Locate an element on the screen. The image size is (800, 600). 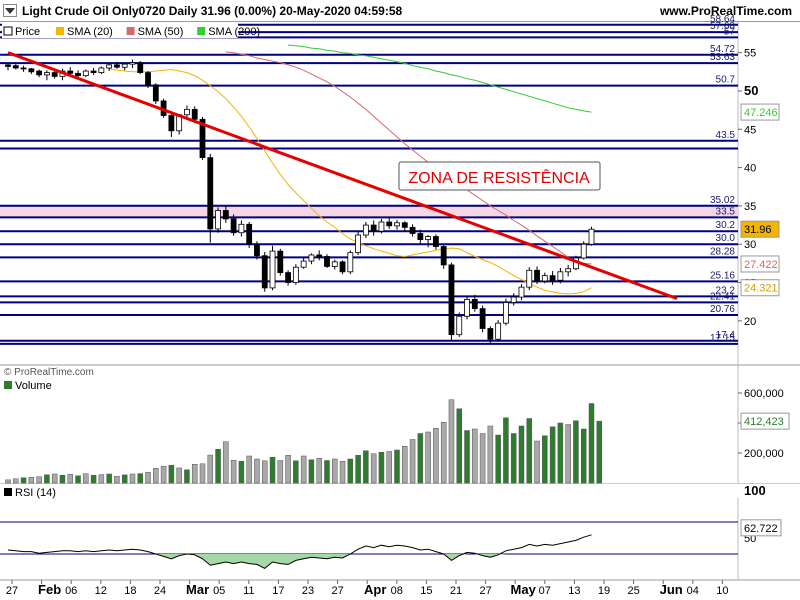
xtick-label: 19 is located at coordinates (604, 591).